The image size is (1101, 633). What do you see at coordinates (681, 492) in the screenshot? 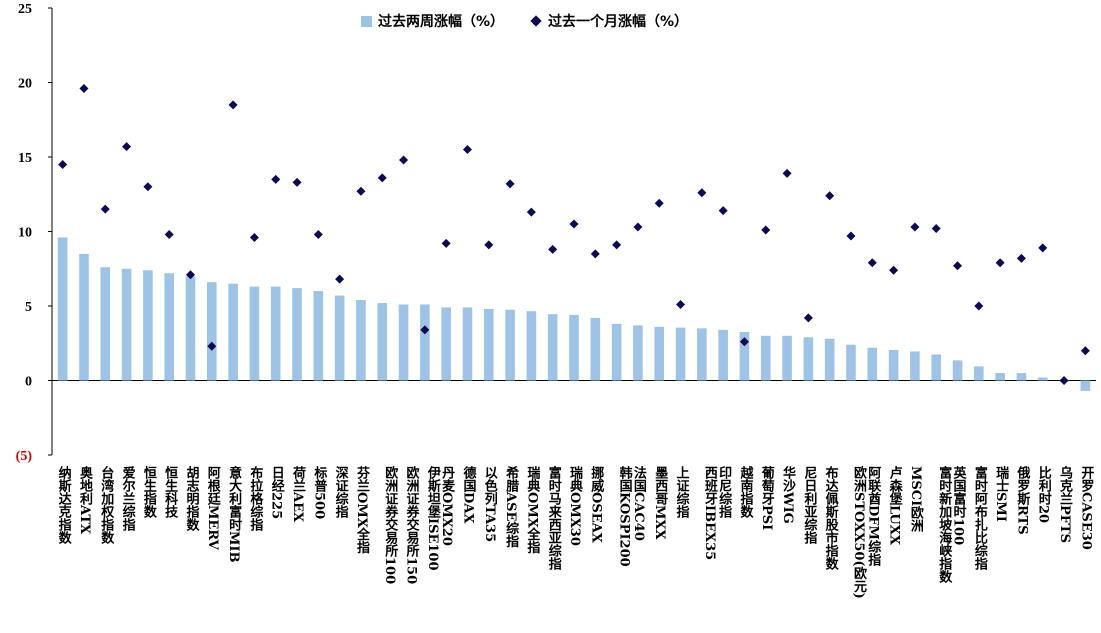
I see `x-tick-label: 上证综指` at bounding box center [681, 492].